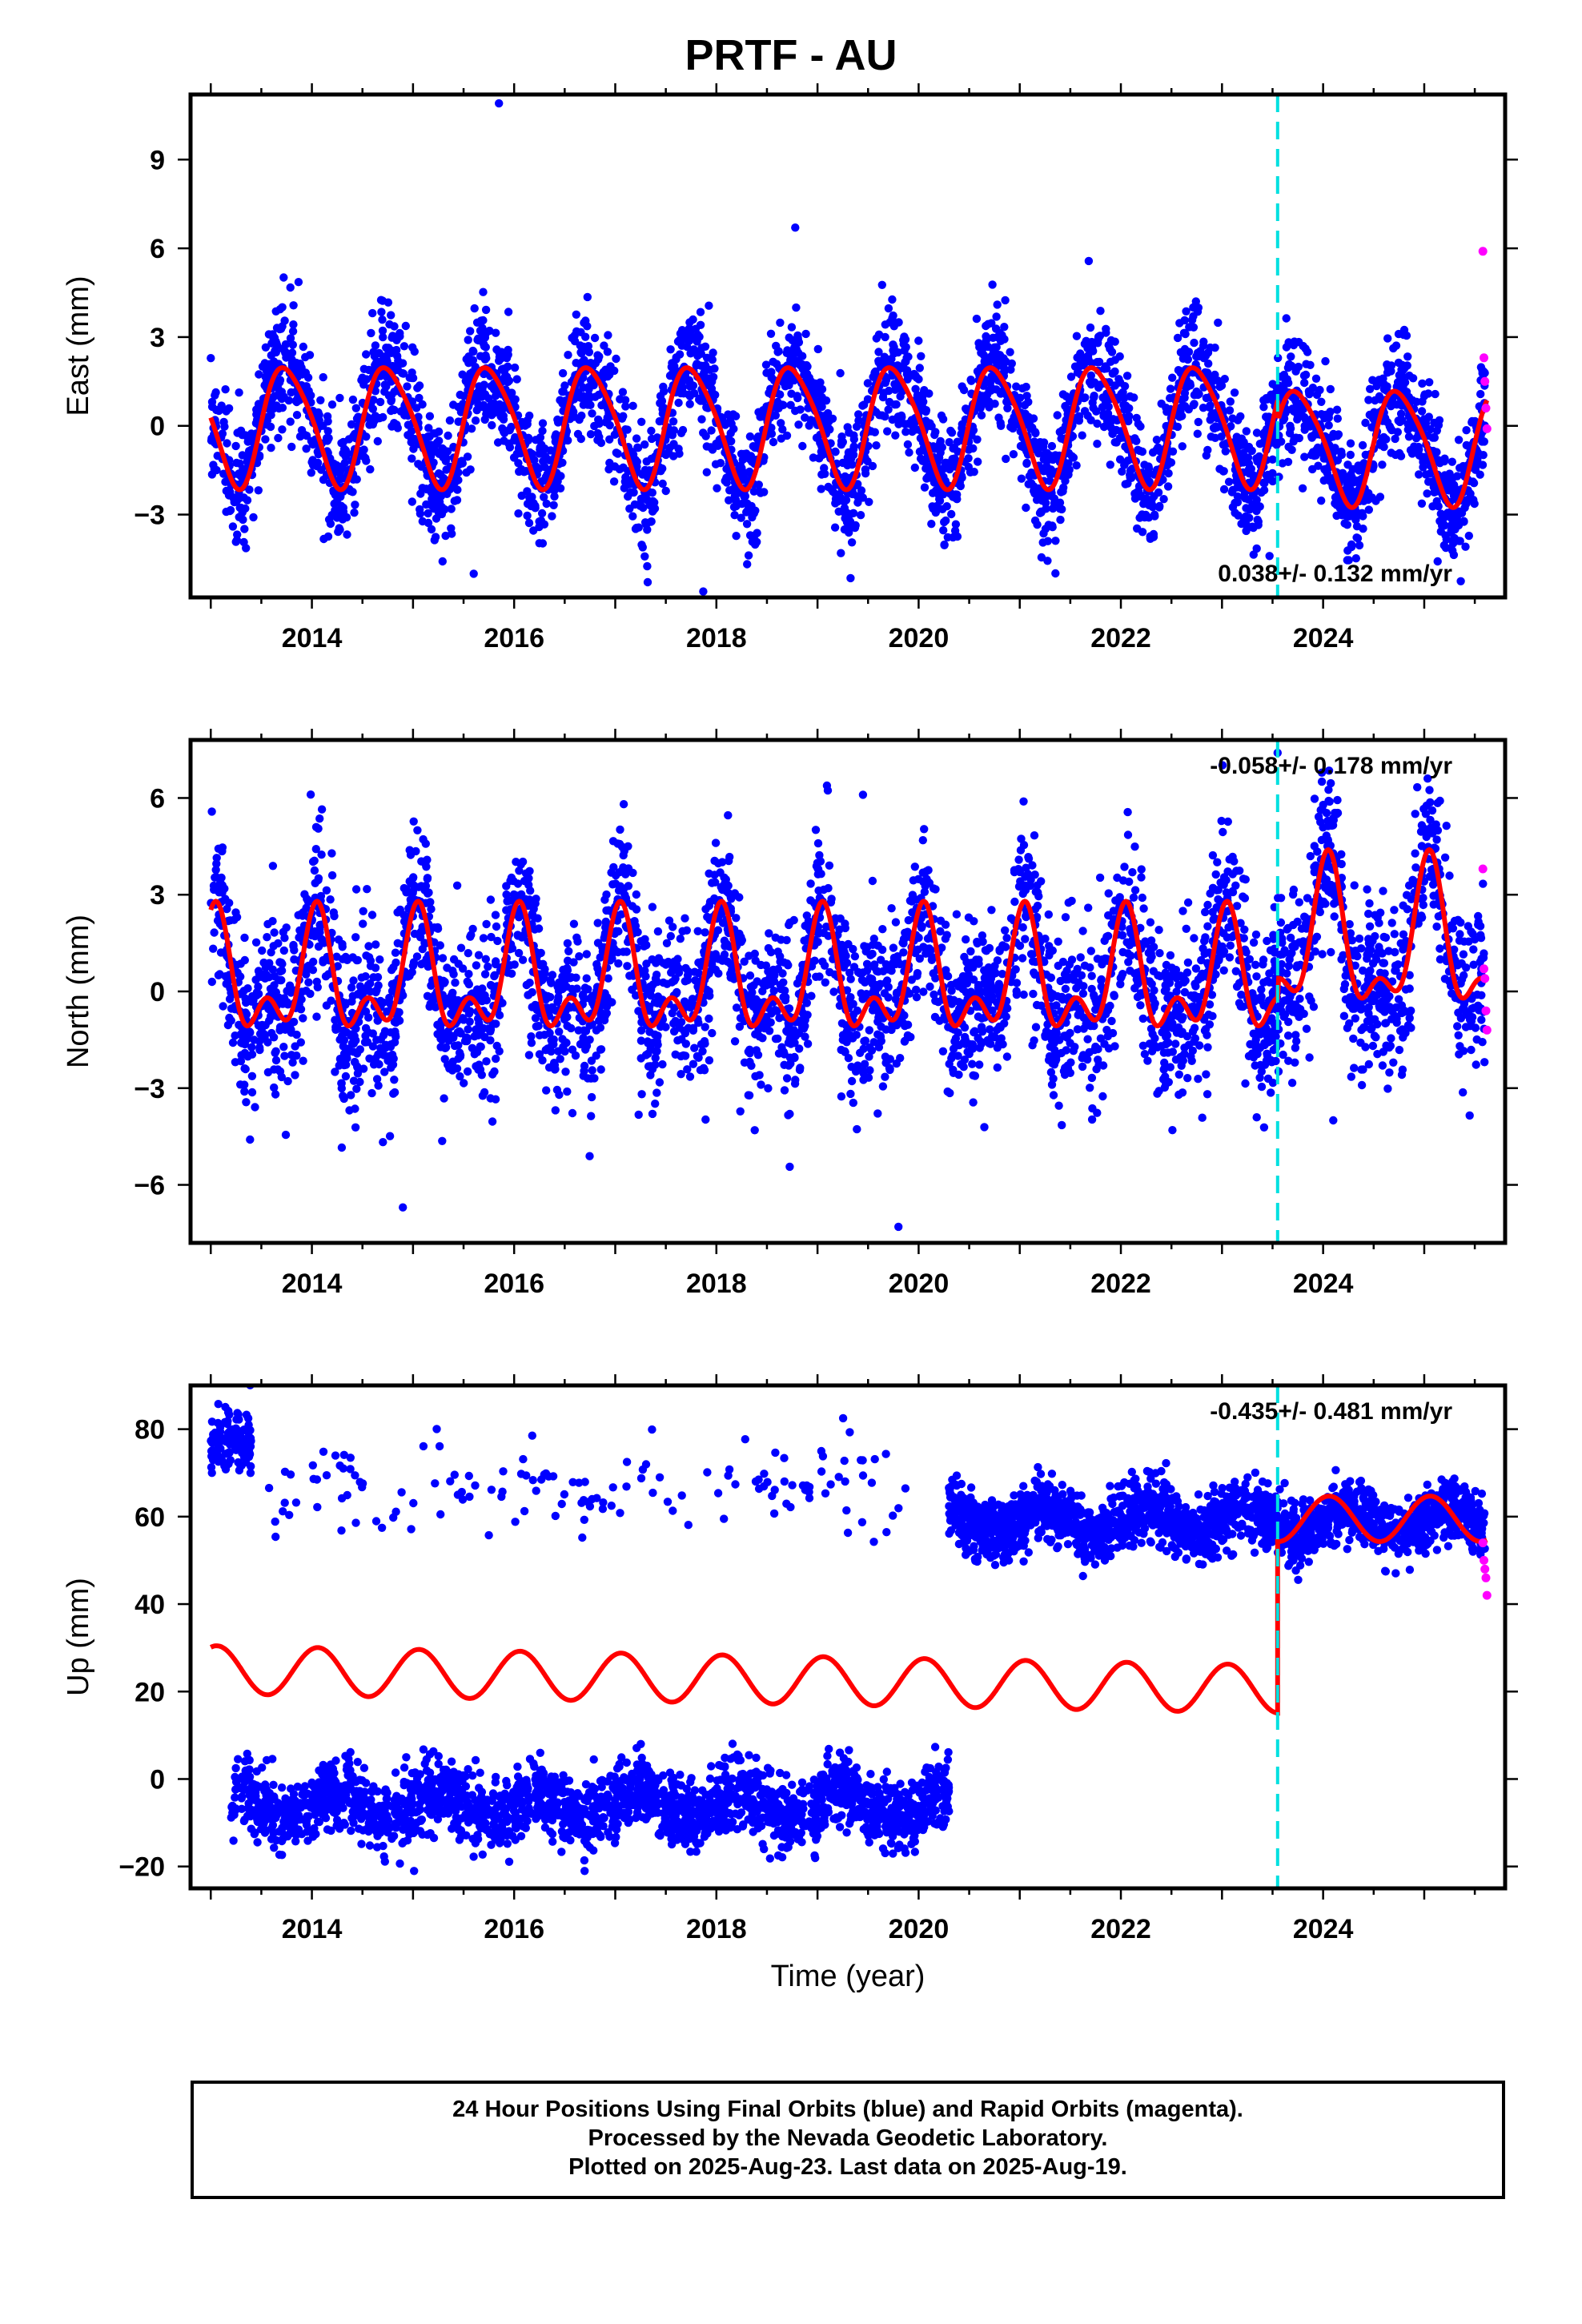 The image size is (1582, 2324). Describe the element at coordinates (79, 345) in the screenshot. I see `east-y-axis-label: East (mm)` at that location.